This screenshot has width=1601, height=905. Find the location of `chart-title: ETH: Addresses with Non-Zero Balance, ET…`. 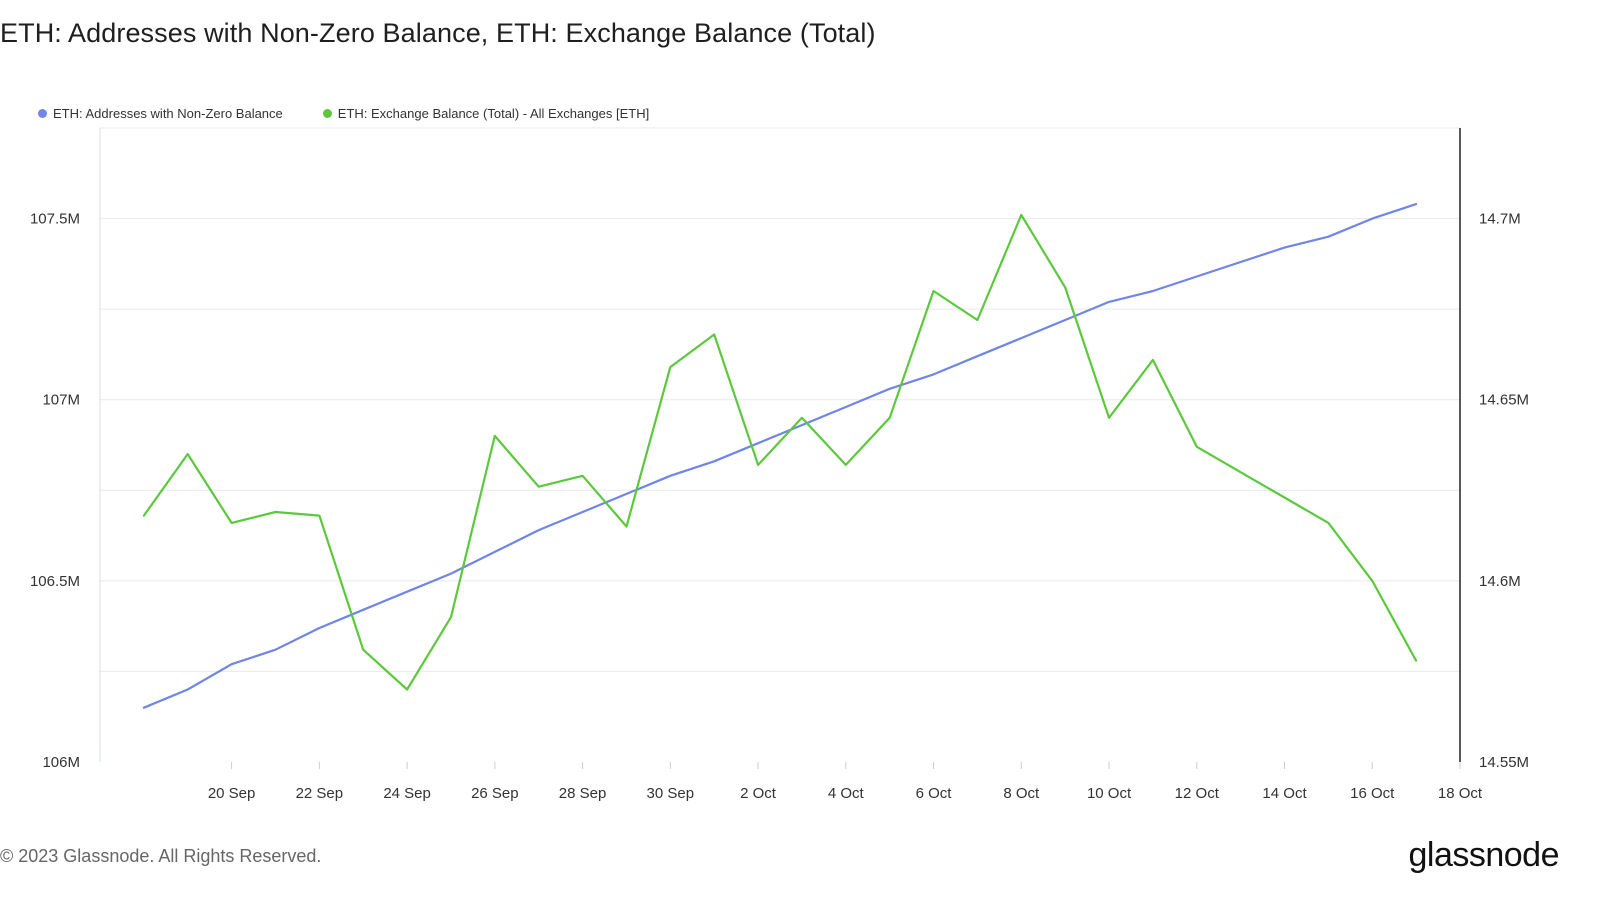

chart-title: ETH: Addresses with Non-Zero Balance, ET… is located at coordinates (438, 33).